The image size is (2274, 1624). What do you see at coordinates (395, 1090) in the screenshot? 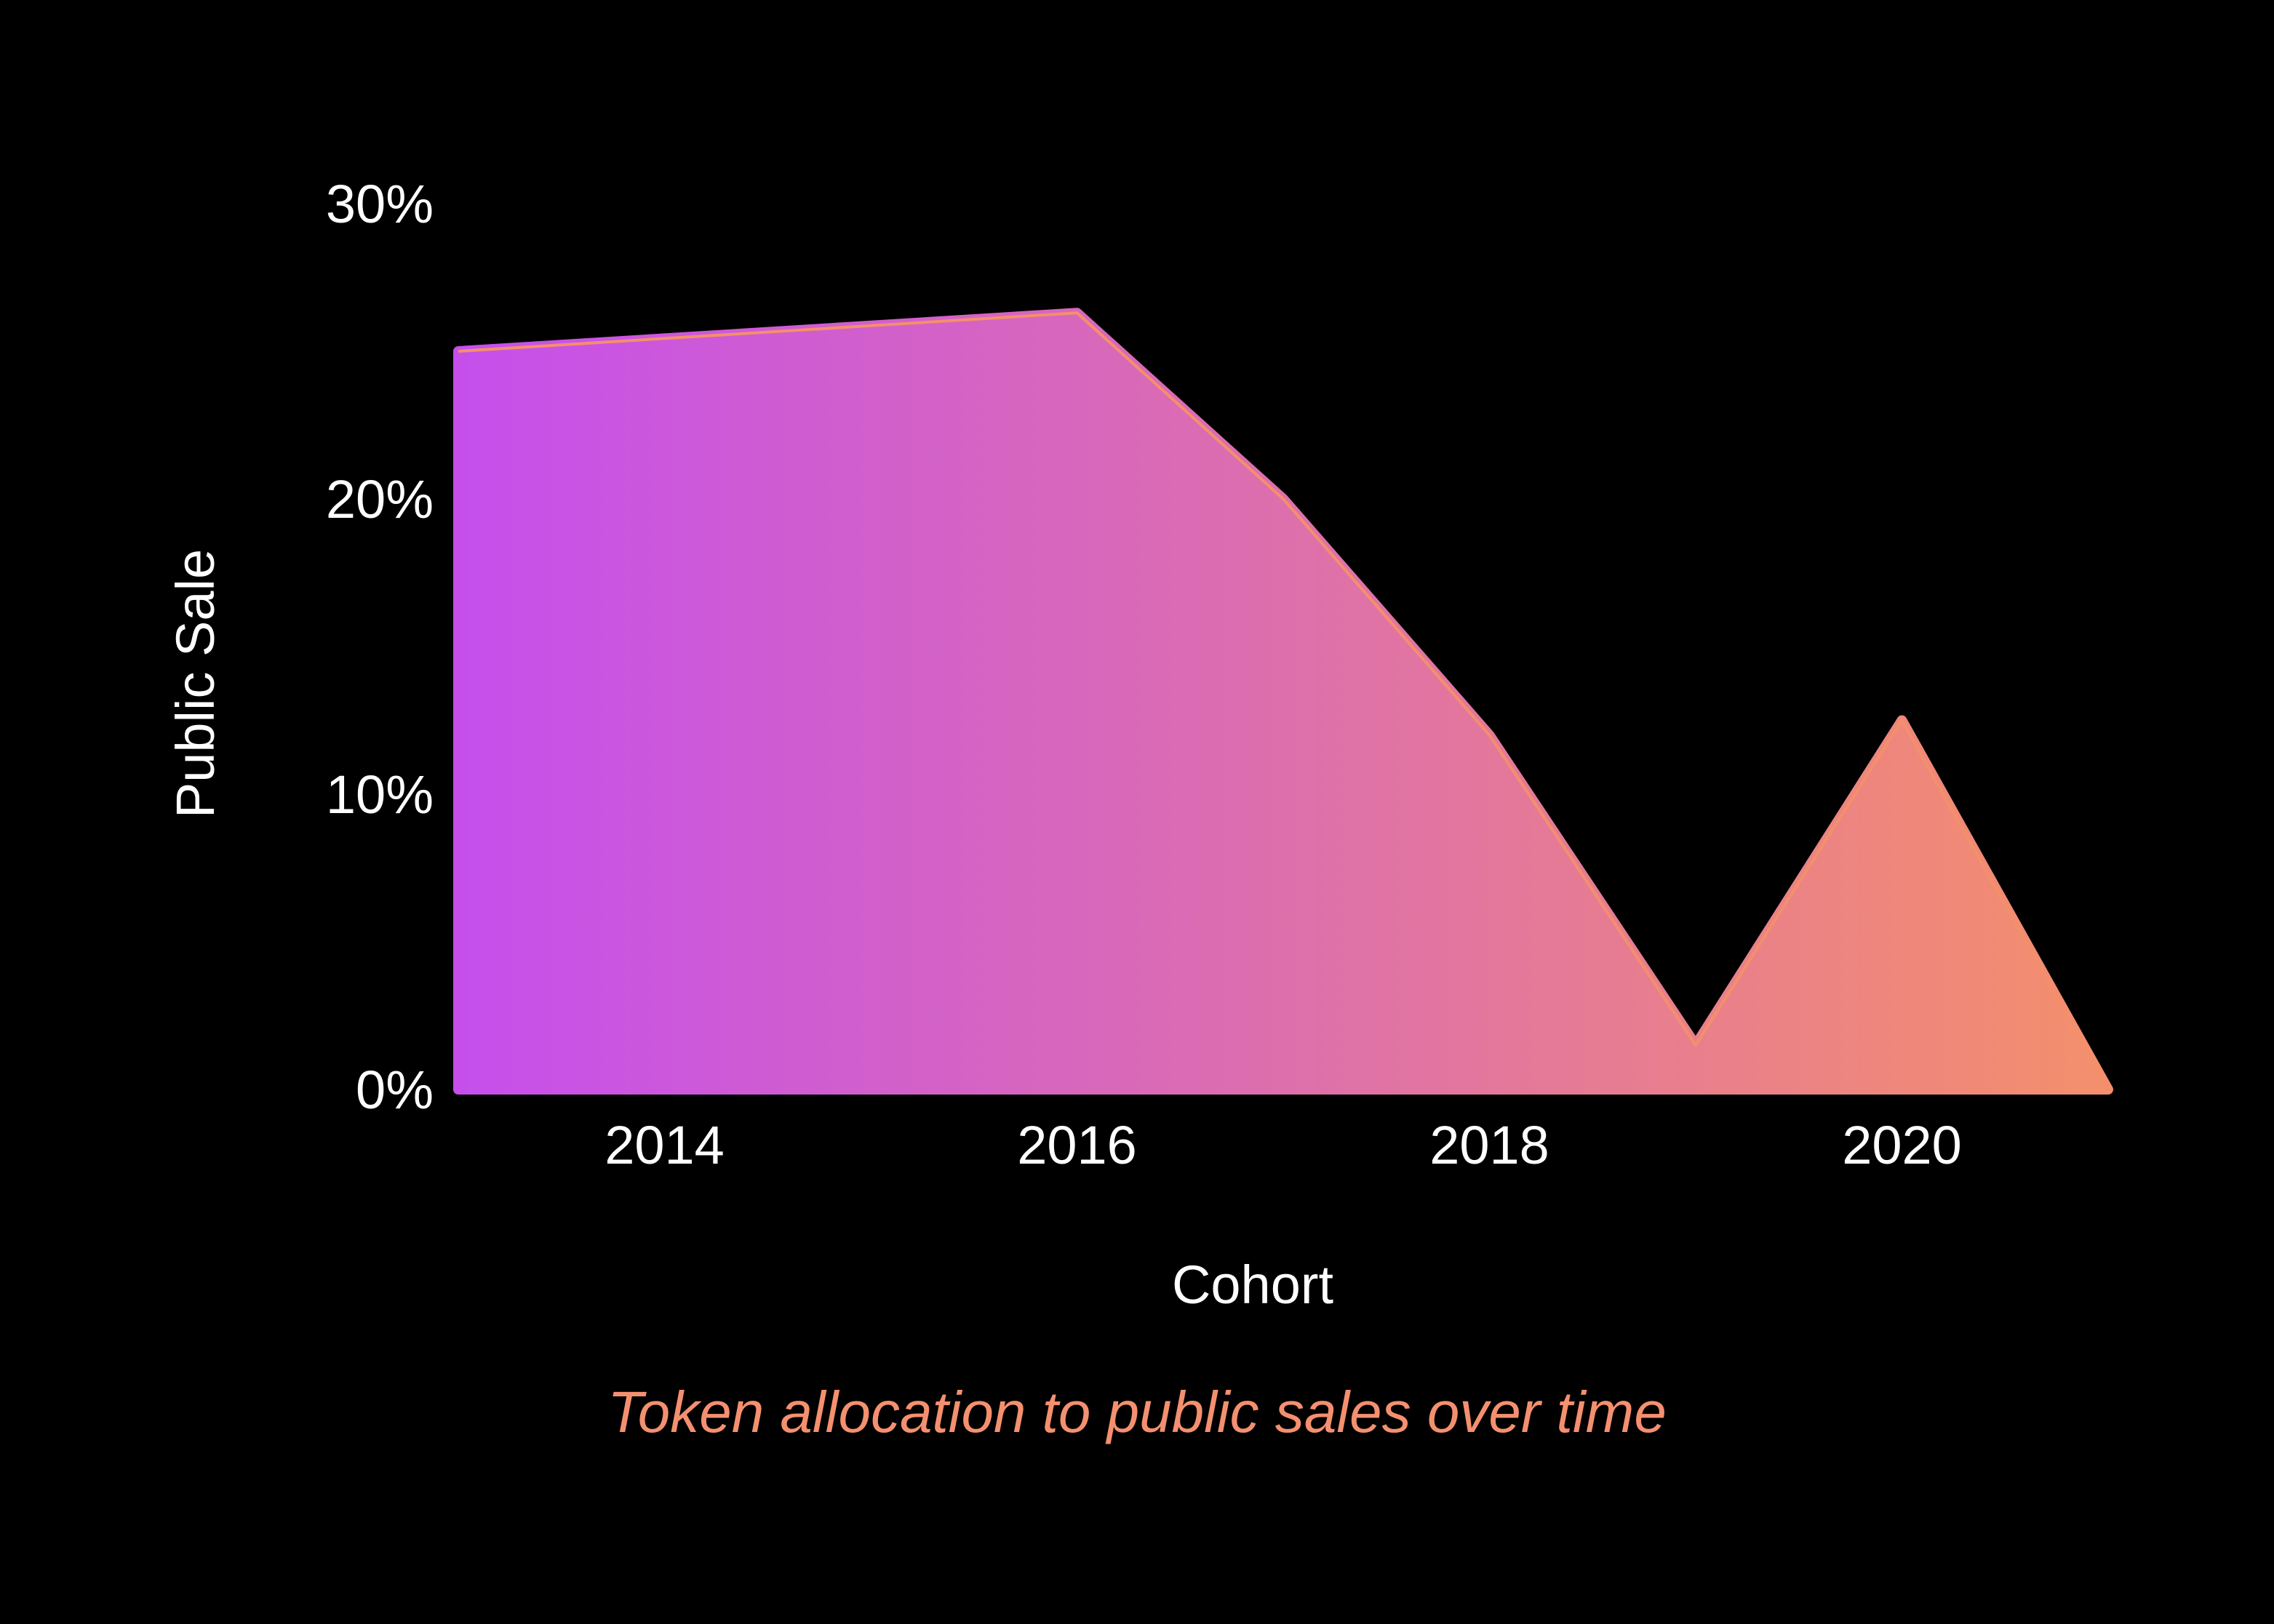
I see `y-tick-label-0: 0%` at bounding box center [395, 1090].